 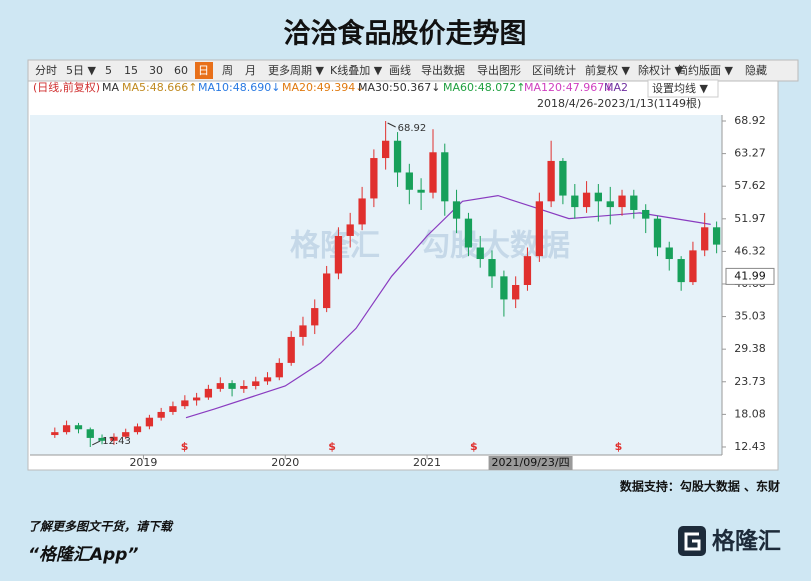 I want to click on ma-legend: MA2, so click(x=616, y=87).